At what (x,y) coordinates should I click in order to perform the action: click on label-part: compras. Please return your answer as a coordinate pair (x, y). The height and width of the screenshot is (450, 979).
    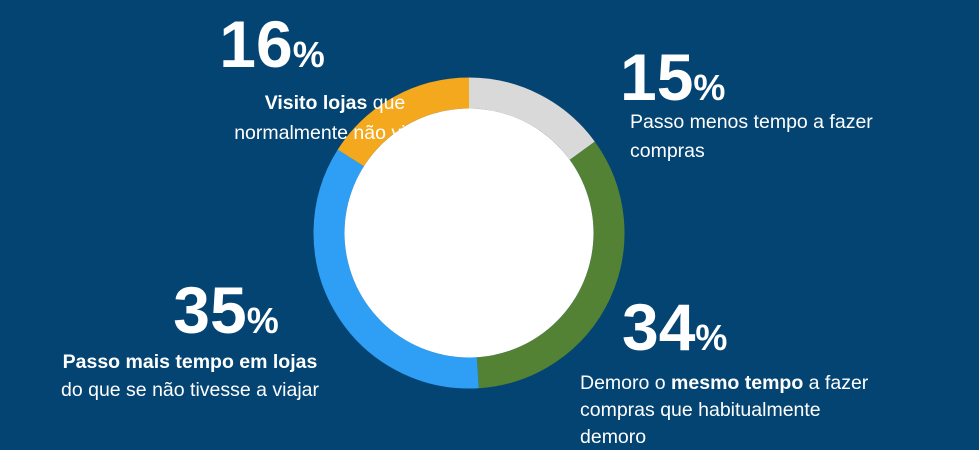
    Looking at the image, I should click on (667, 151).